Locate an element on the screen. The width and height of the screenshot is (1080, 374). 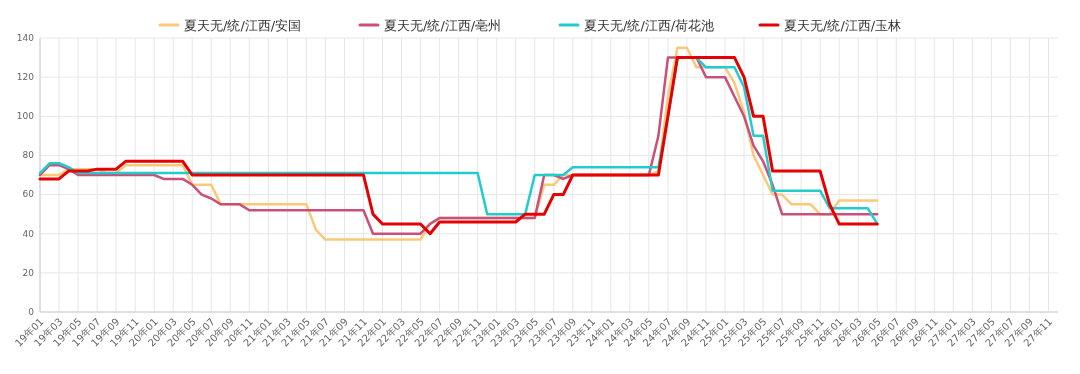
y-tick-label: 20 is located at coordinates (28, 272).